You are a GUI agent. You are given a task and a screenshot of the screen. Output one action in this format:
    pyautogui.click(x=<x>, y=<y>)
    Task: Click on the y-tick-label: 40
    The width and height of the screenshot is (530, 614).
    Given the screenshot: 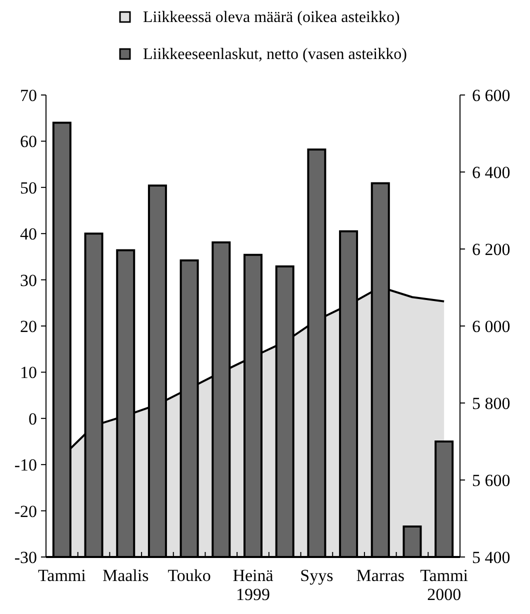 What is the action you would take?
    pyautogui.click(x=28, y=234)
    